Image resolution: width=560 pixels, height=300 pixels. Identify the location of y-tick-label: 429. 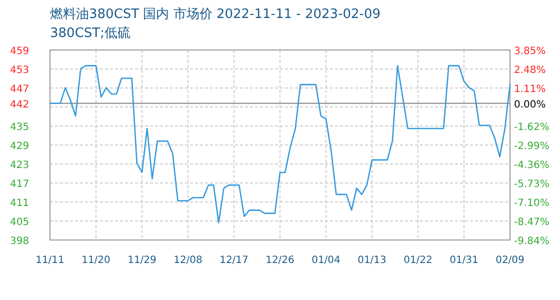
(20, 146).